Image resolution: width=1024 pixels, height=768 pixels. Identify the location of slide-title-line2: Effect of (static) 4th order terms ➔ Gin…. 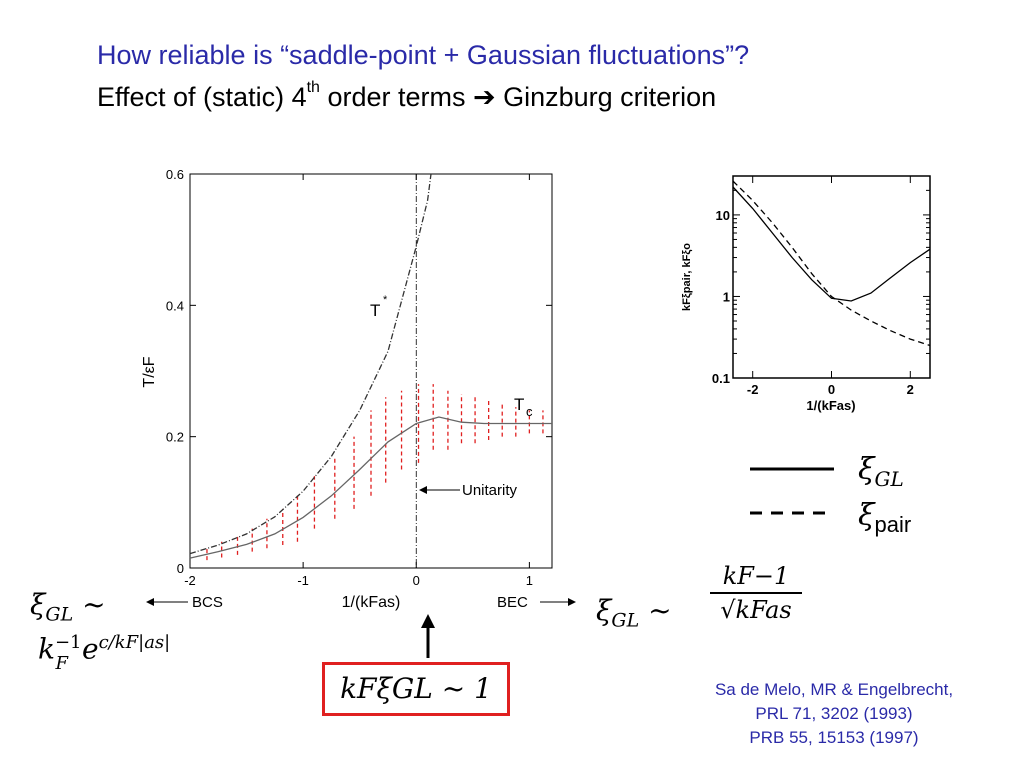
(407, 96).